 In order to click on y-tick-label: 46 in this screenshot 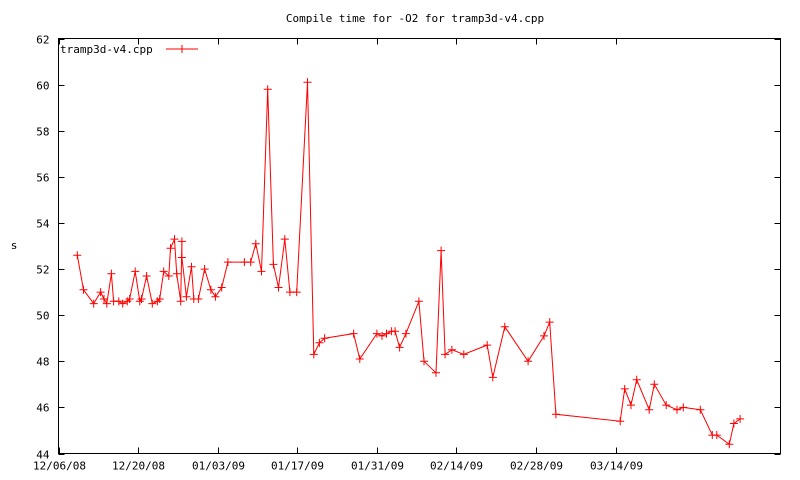, I will do `click(42, 408)`.